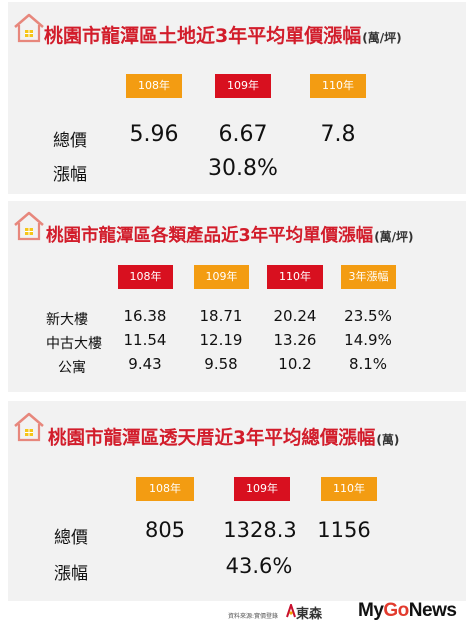  What do you see at coordinates (145, 316) in the screenshot?
I see `cell: 16.38` at bounding box center [145, 316].